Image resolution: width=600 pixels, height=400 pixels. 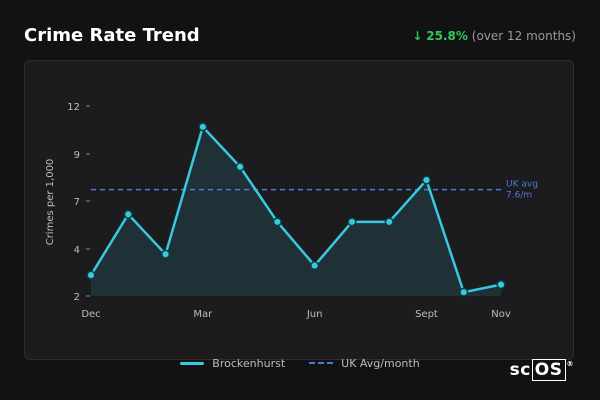 I want to click on legend-item-avg: UK Avg/month, so click(x=364, y=363).